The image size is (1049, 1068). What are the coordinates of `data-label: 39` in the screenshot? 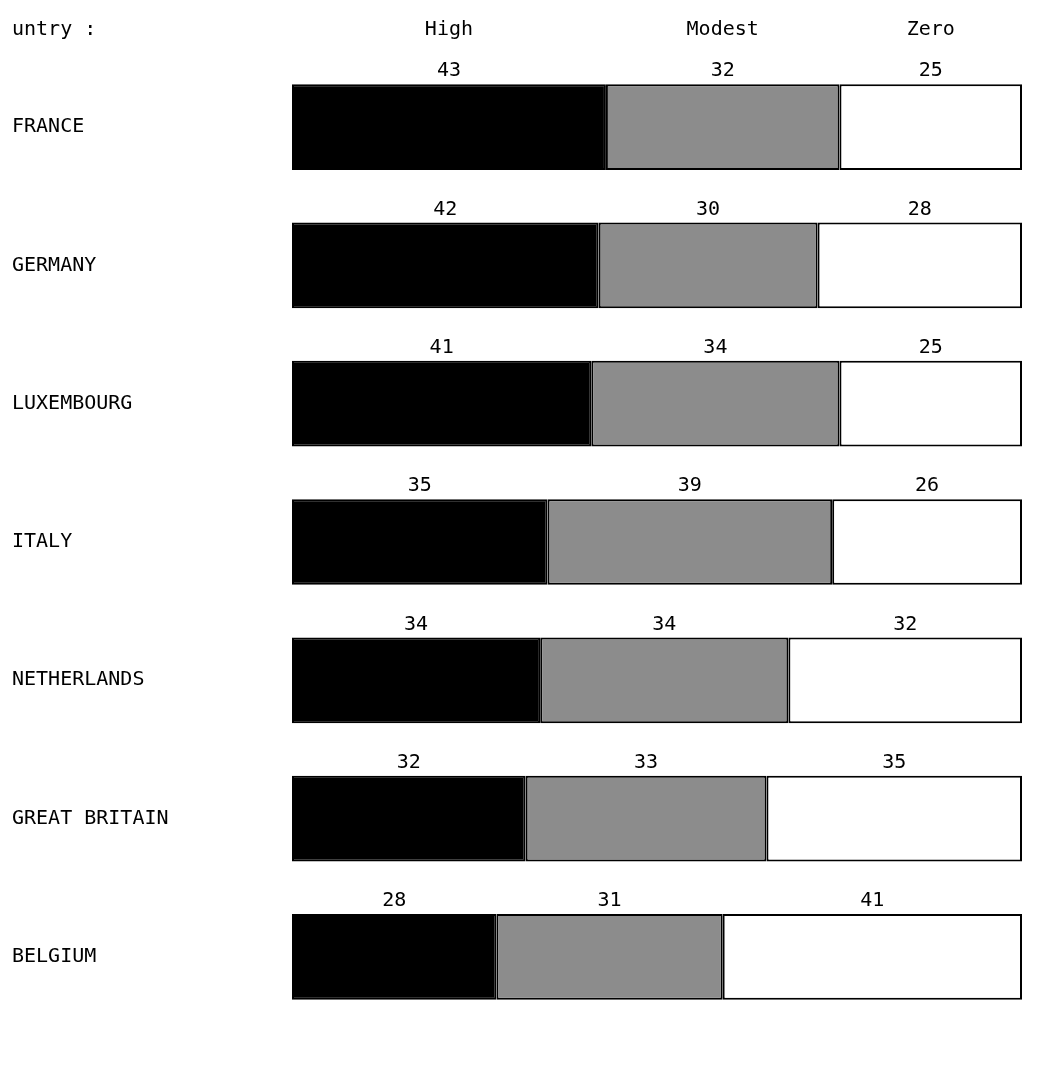 It's located at (689, 484).